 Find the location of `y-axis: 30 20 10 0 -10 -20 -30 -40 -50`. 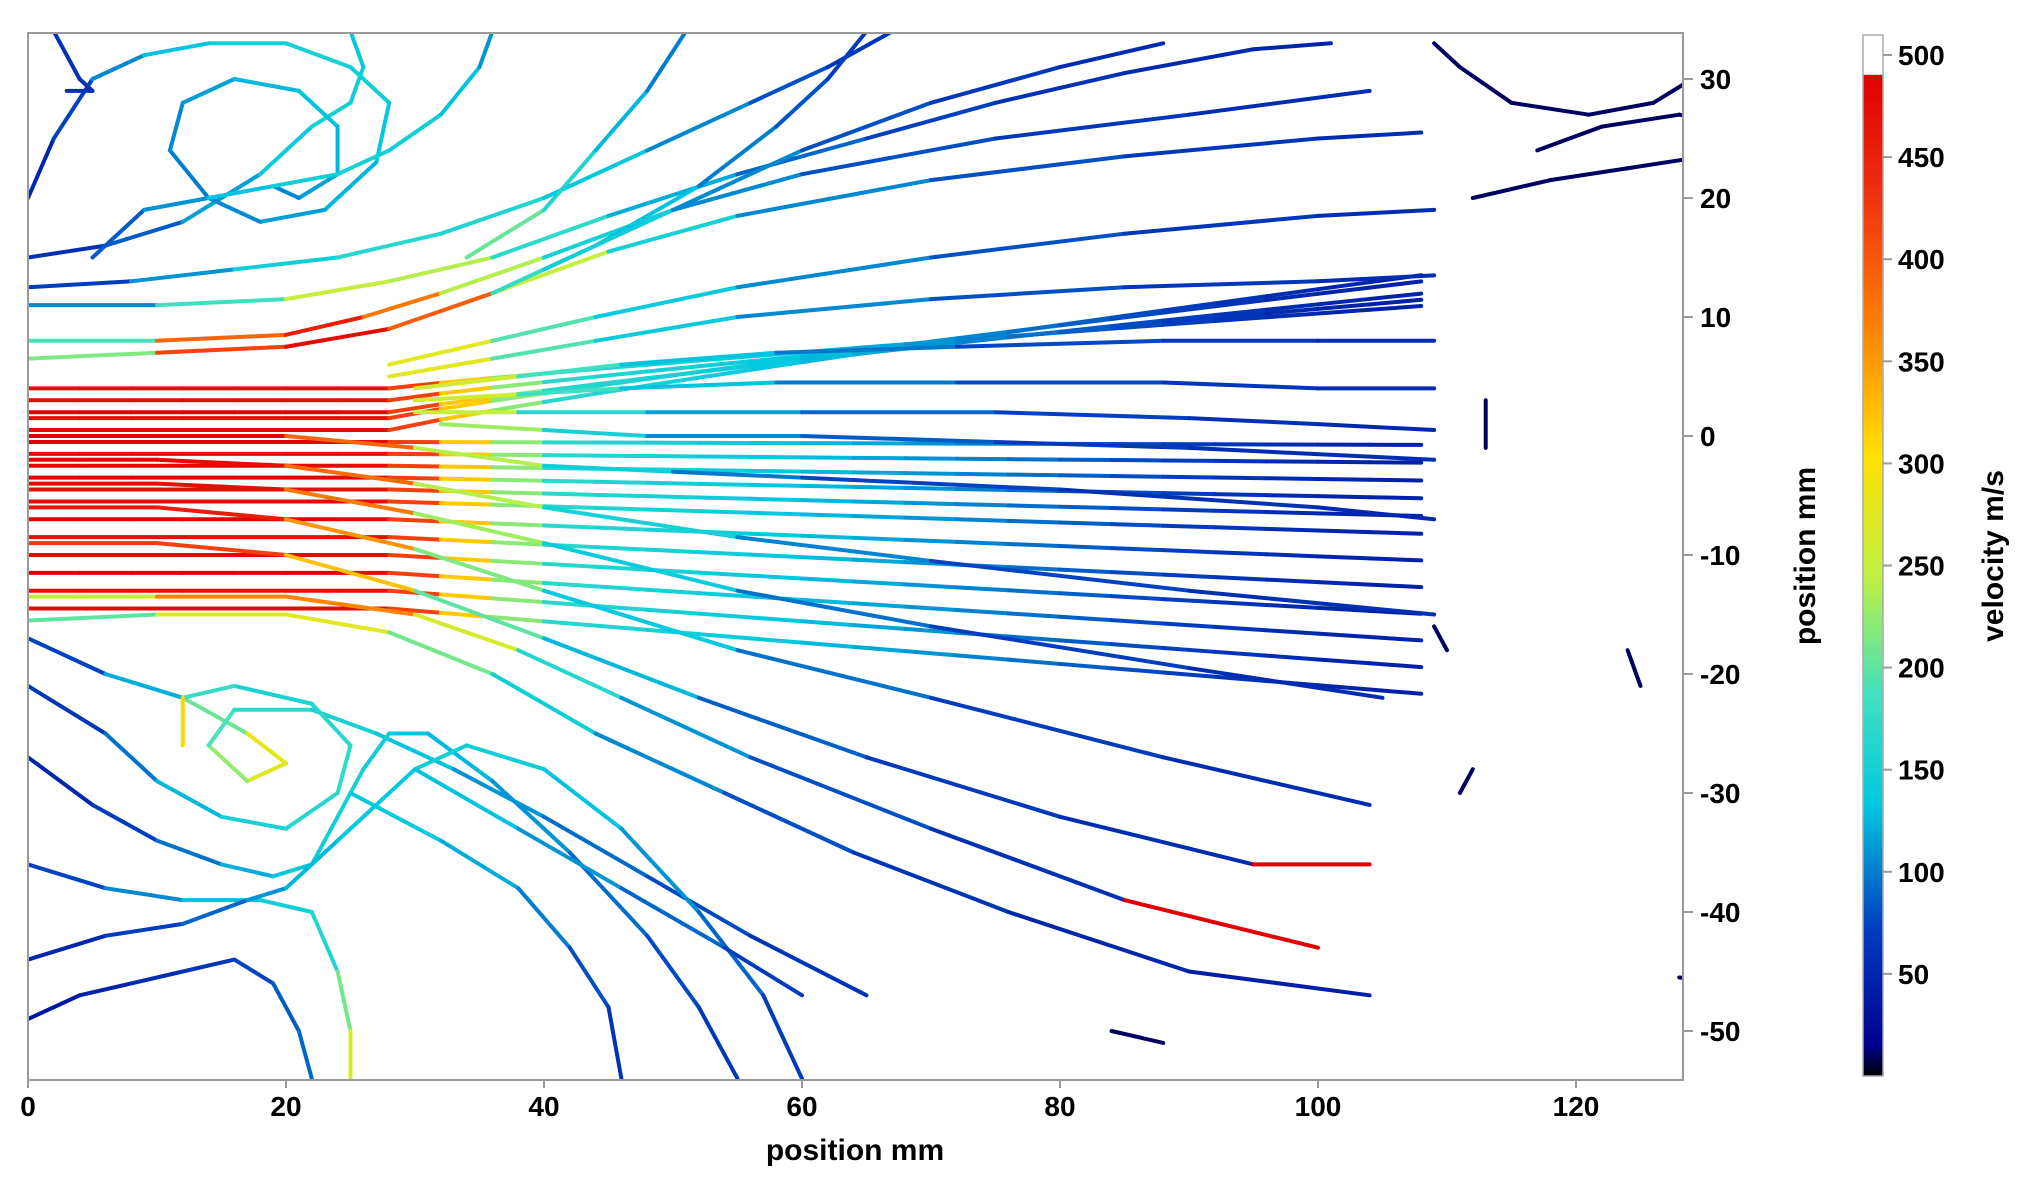

y-axis: 30 20 10 0 -10 -20 -30 -40 -50 is located at coordinates (1711, 555).